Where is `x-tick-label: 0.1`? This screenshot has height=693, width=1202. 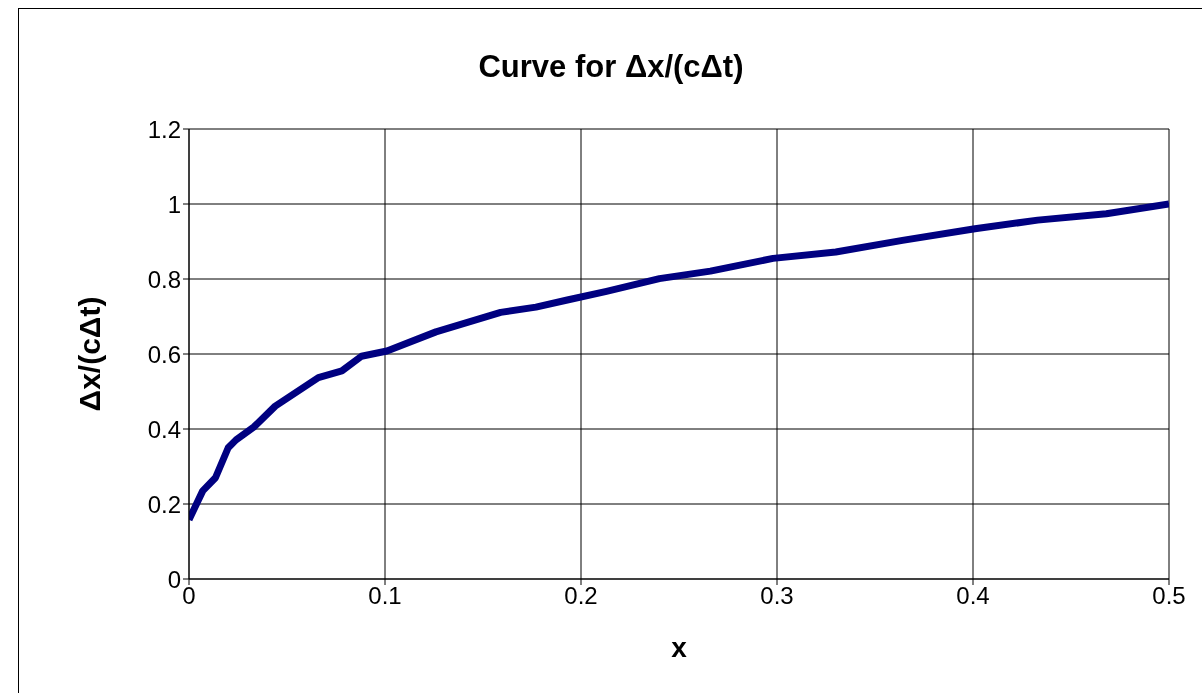 x-tick-label: 0.1 is located at coordinates (385, 596).